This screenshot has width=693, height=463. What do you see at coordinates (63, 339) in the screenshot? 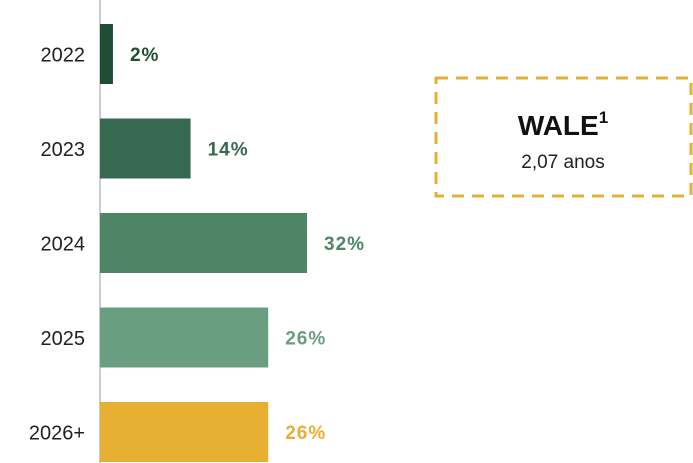
I see `y-tick-label: 2025` at bounding box center [63, 339].